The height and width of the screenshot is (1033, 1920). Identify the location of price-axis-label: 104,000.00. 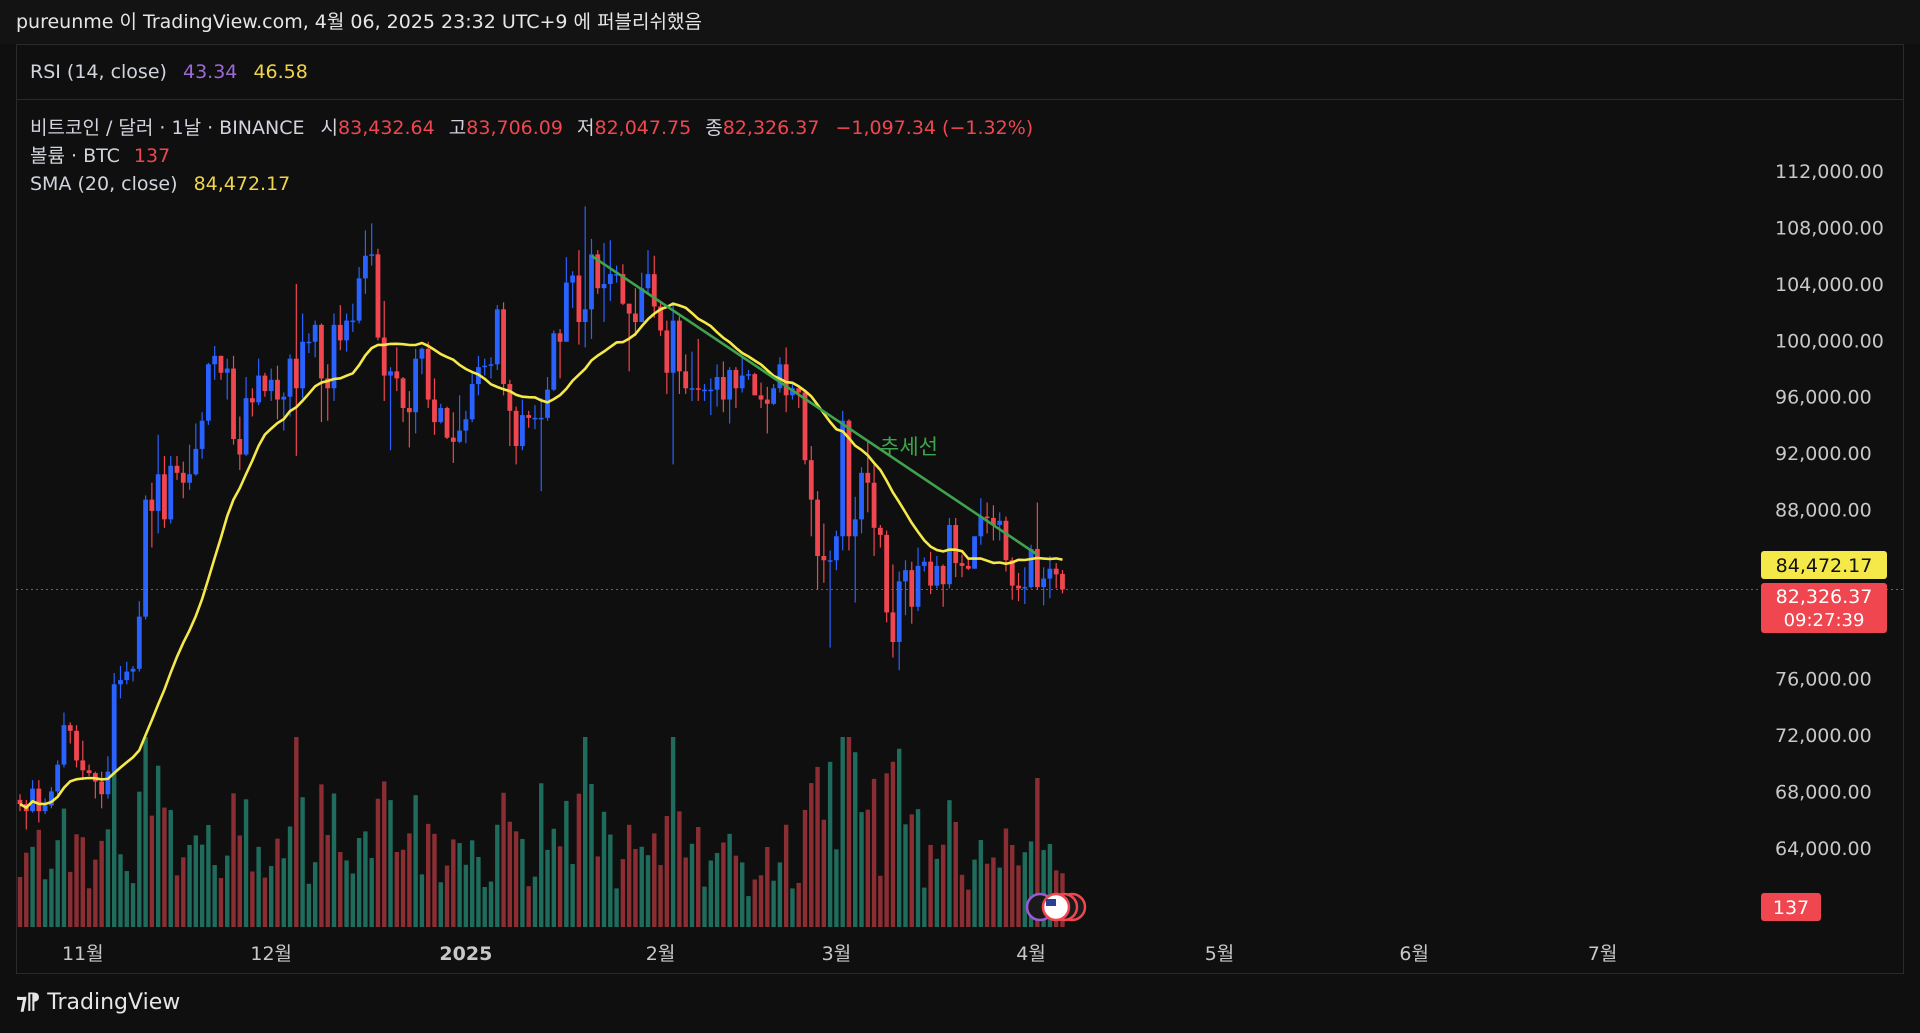
(1829, 285).